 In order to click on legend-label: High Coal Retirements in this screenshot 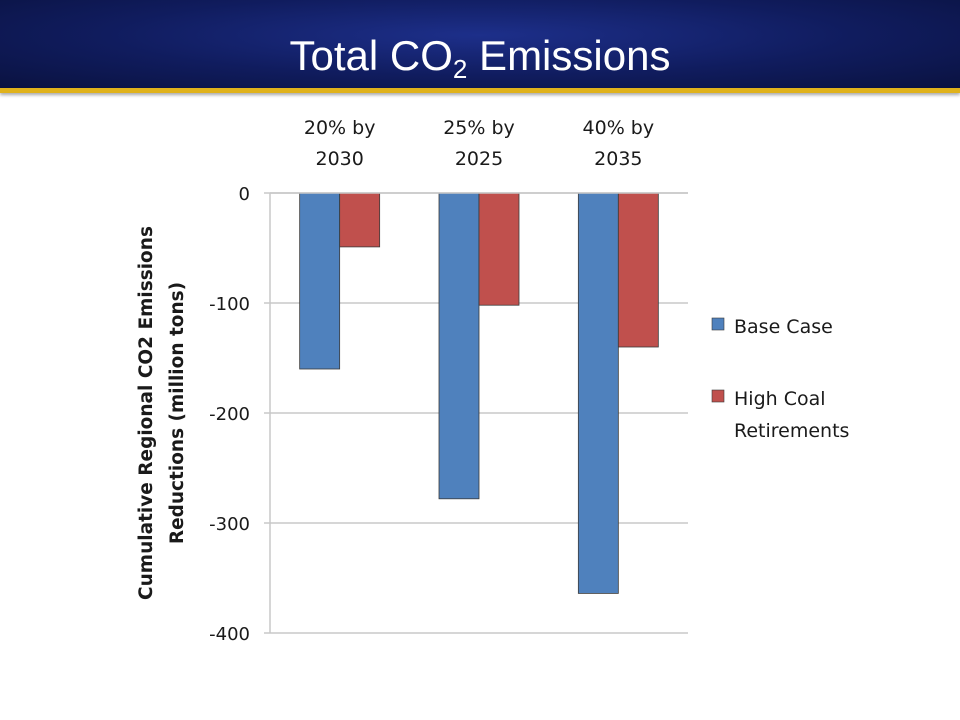, I will do `click(791, 415)`.